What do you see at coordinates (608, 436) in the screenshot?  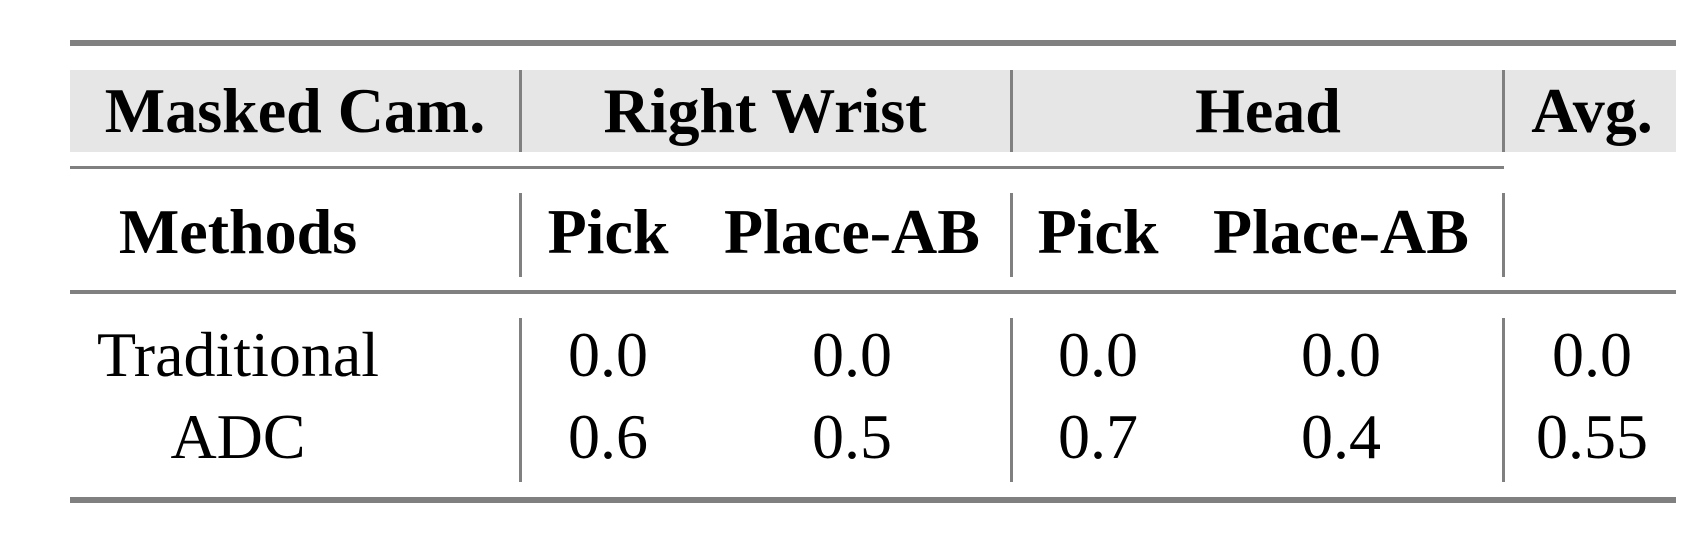 I see `cell-value: 0.6` at bounding box center [608, 436].